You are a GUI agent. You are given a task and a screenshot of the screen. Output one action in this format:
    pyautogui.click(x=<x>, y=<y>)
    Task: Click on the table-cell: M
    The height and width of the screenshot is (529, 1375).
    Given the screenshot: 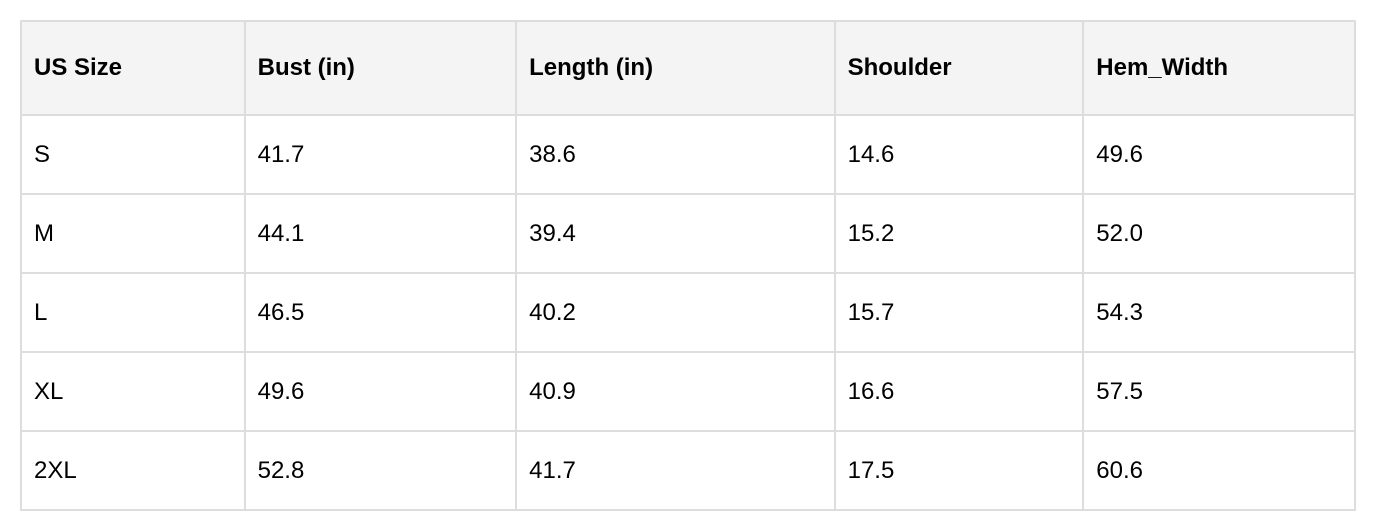 What is the action you would take?
    pyautogui.click(x=133, y=233)
    